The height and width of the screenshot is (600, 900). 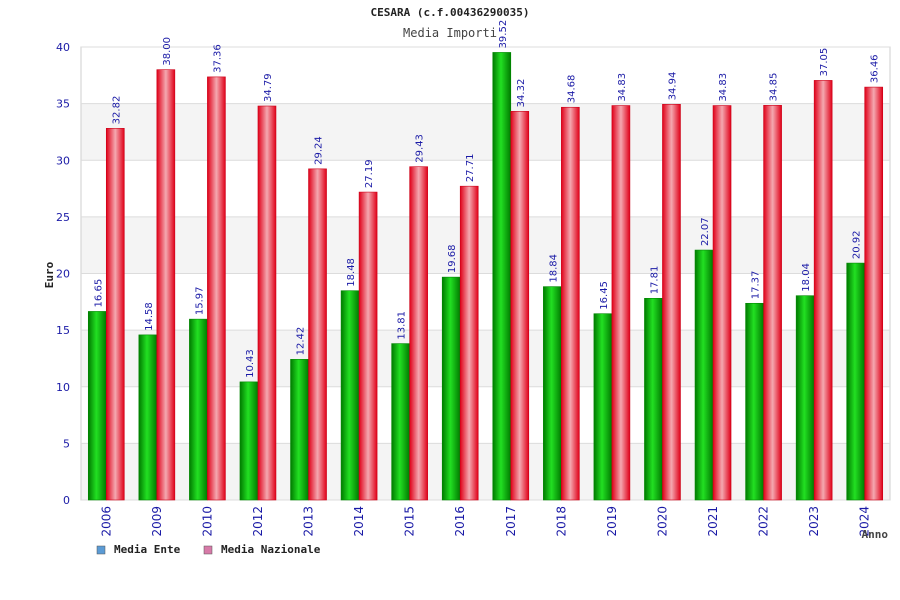 I want to click on x-tick-label: 2009, so click(x=157, y=521).